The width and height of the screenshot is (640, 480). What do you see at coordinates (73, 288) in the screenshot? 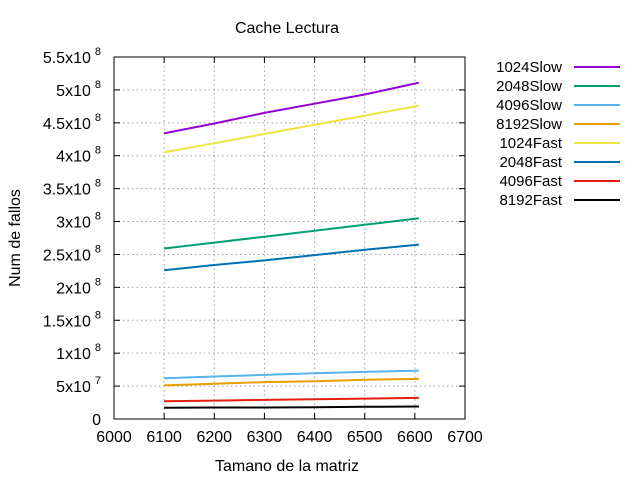
I see `y-tick-mantissa: 2x10` at bounding box center [73, 288].